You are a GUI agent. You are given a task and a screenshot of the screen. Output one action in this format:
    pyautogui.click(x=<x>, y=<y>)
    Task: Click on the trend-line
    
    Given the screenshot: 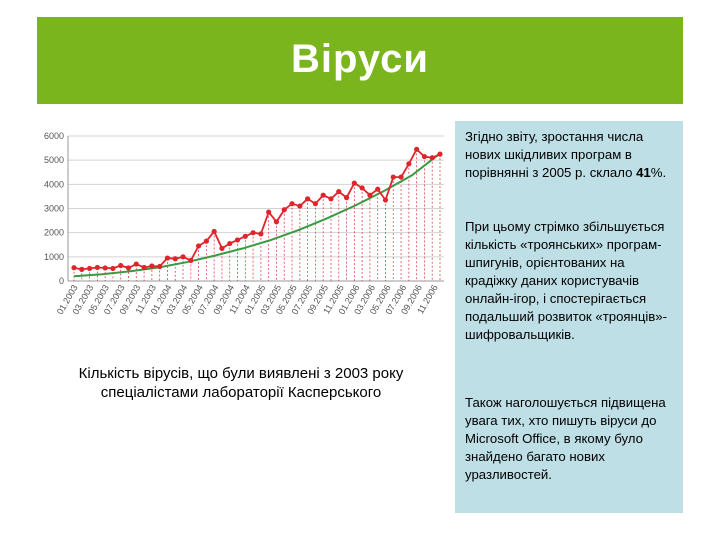 What is the action you would take?
    pyautogui.click(x=257, y=215)
    